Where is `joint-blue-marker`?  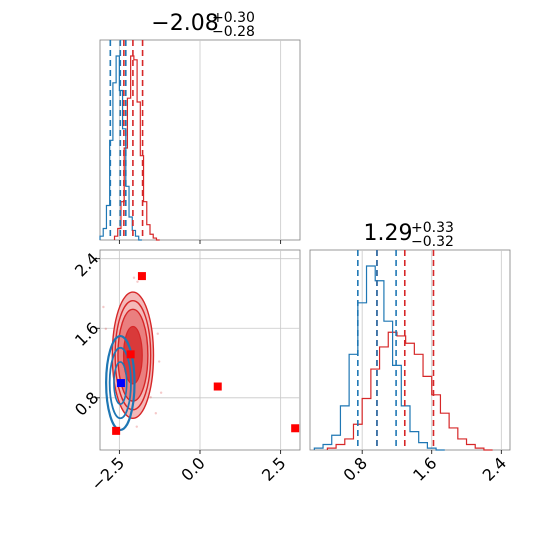 joint-blue-marker is located at coordinates (120, 383).